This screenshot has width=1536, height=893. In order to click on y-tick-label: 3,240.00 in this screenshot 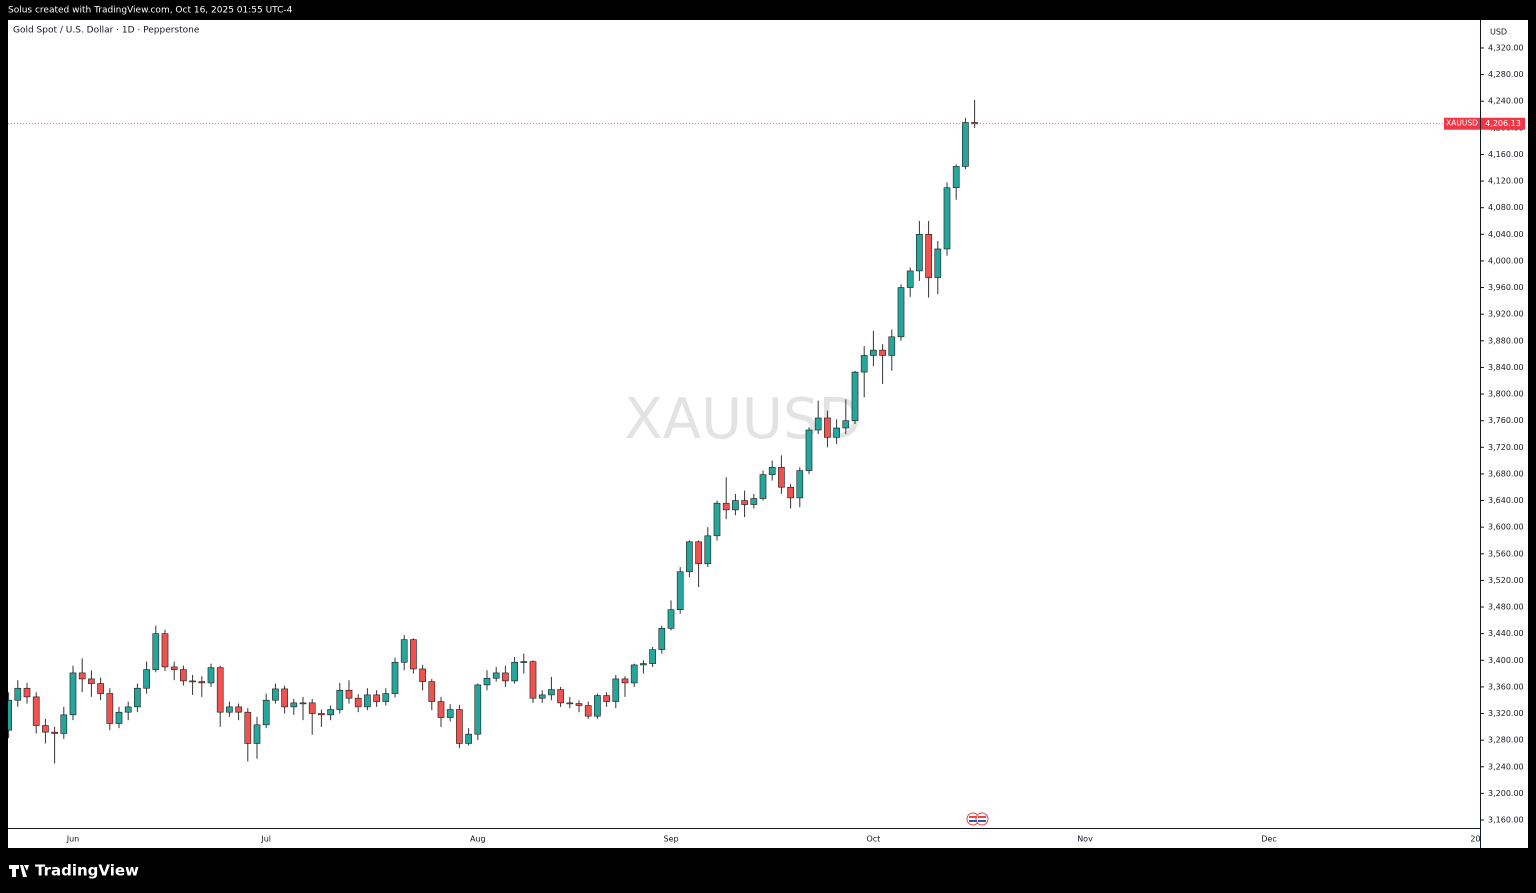, I will do `click(1506, 766)`.